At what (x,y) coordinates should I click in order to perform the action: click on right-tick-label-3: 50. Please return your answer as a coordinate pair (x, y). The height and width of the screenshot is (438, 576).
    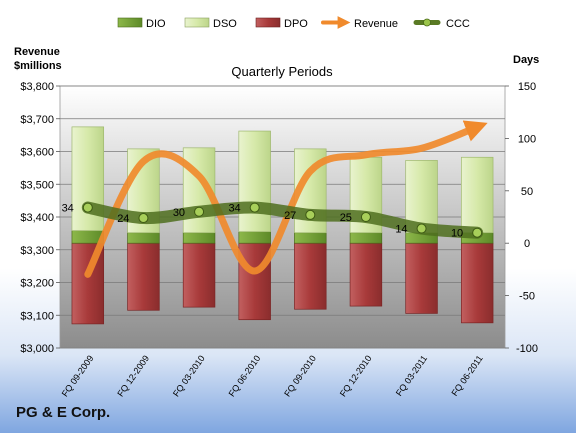
    Looking at the image, I should click on (527, 192).